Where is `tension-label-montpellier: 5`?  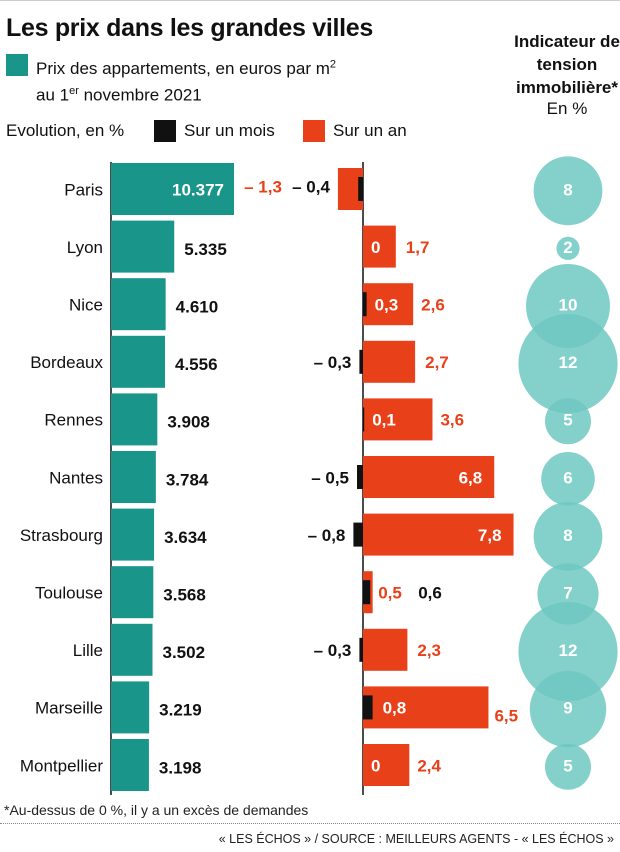 tension-label-montpellier: 5 is located at coordinates (567, 765).